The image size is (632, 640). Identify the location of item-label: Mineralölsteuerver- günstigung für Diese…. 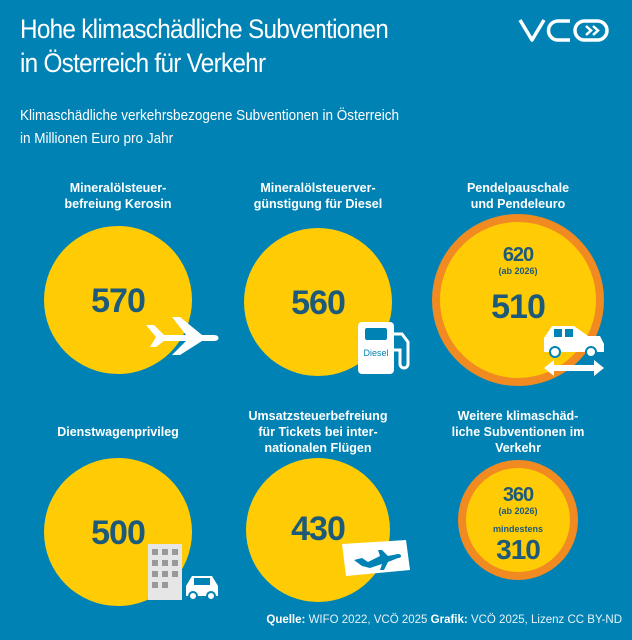
(318, 196).